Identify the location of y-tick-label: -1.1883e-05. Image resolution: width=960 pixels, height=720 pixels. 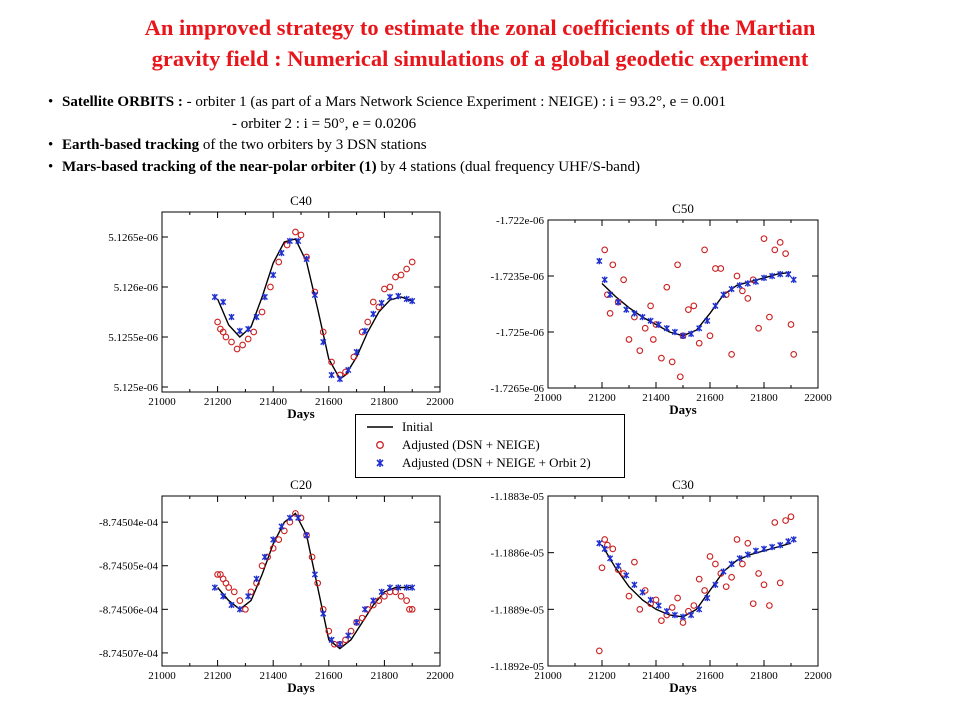
(518, 497).